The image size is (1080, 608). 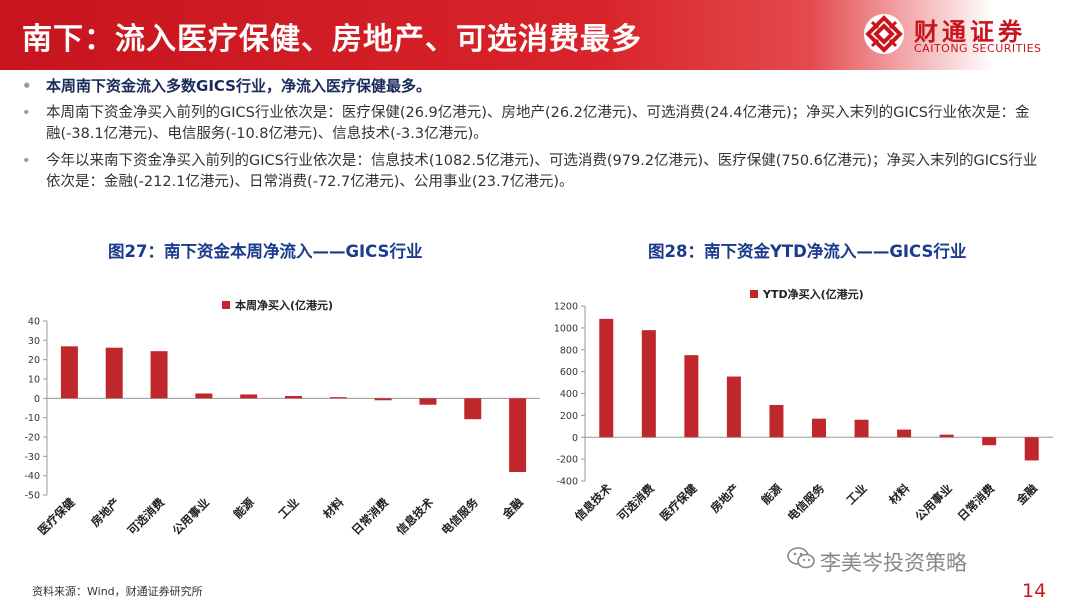 What do you see at coordinates (567, 460) in the screenshot?
I see `y-tick-label: -200` at bounding box center [567, 460].